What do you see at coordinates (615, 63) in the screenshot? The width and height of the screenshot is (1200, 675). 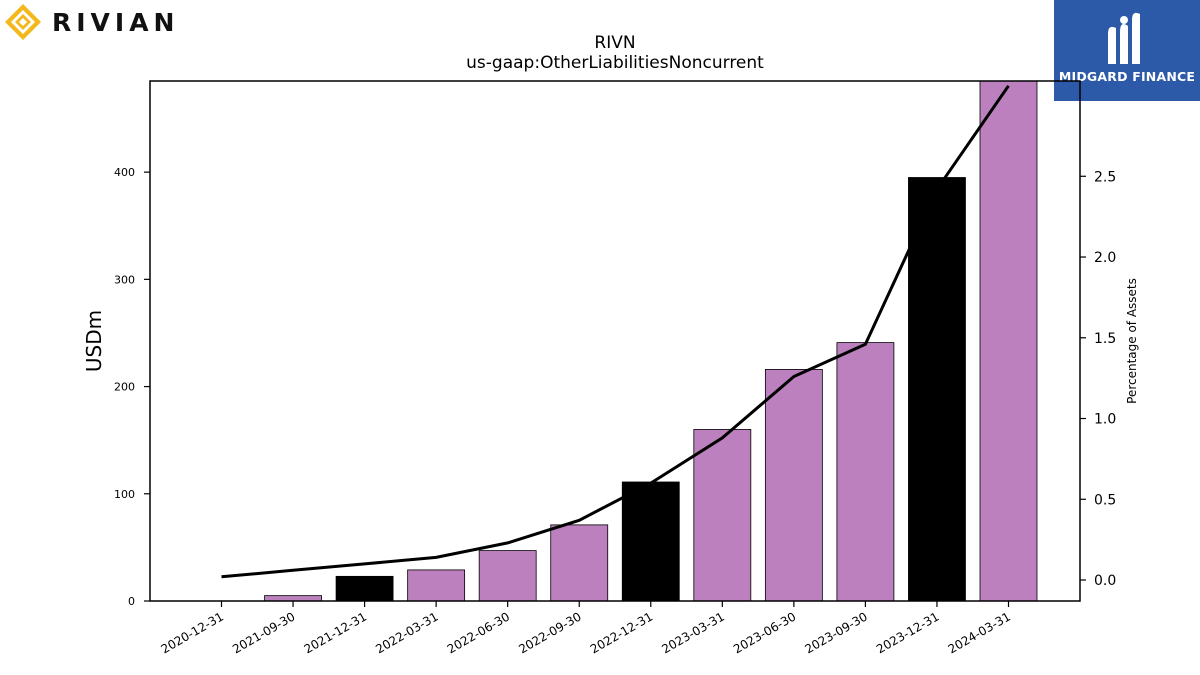 I see `chart-subtitle: us-gaap:OtherLiabilitiesNoncurrent` at bounding box center [615, 63].